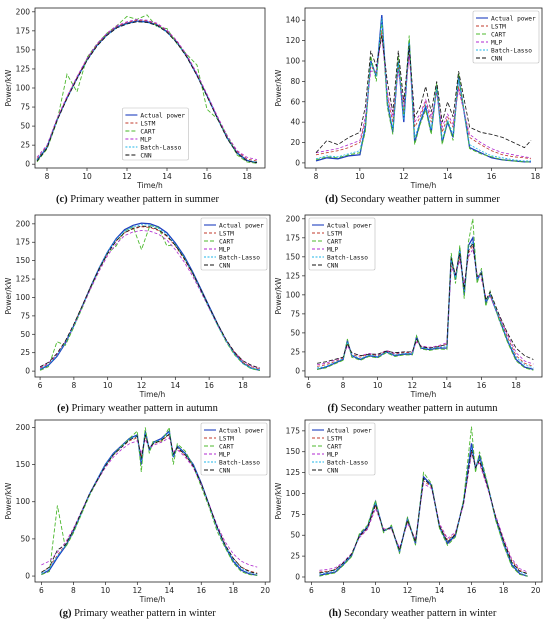 This screenshot has height=626, width=550. Describe the element at coordinates (333, 408) in the screenshot. I see `caption-f-letter: (f)` at that location.